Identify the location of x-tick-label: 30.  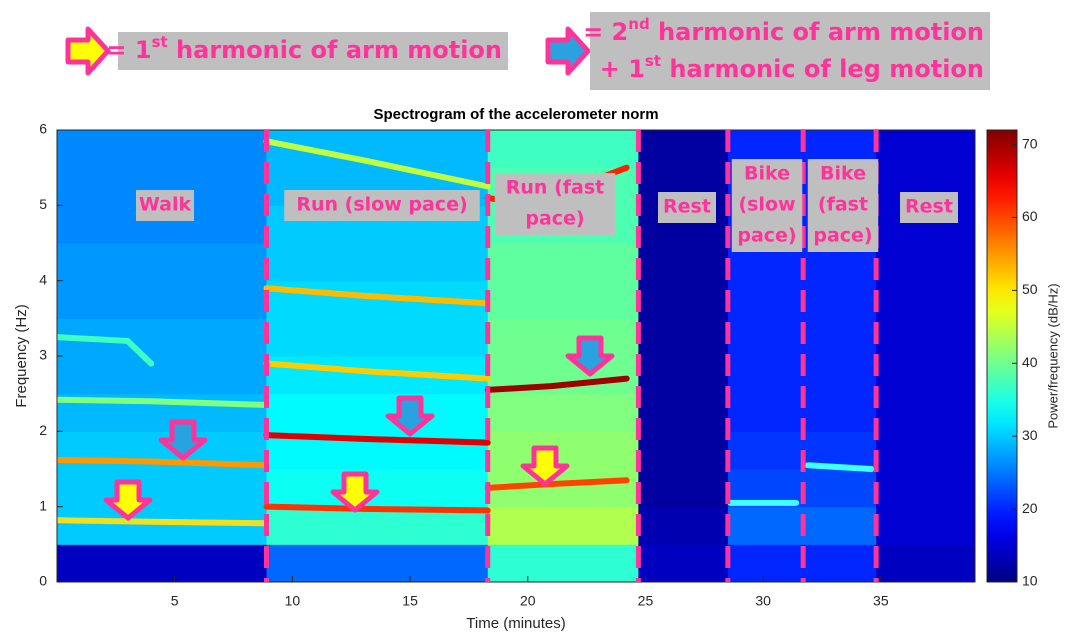
(763, 601).